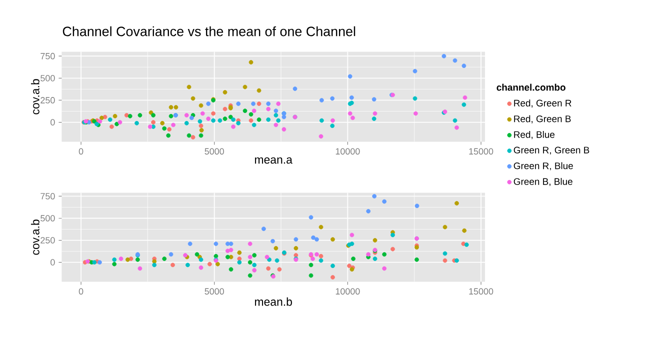 The width and height of the screenshot is (667, 337). What do you see at coordinates (542, 119) in the screenshot?
I see `legend-label: Red, Green B` at bounding box center [542, 119].